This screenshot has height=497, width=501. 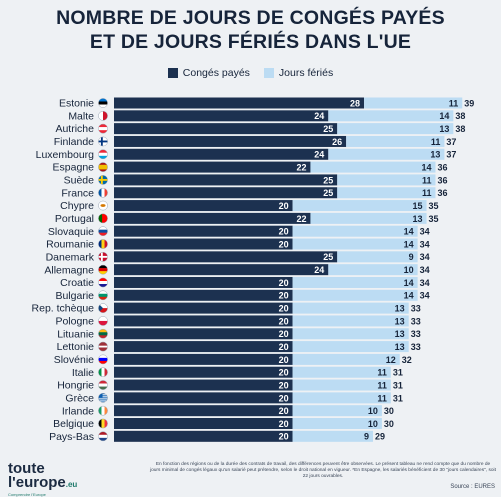 I want to click on category-label: Croatie, so click(x=77, y=283).